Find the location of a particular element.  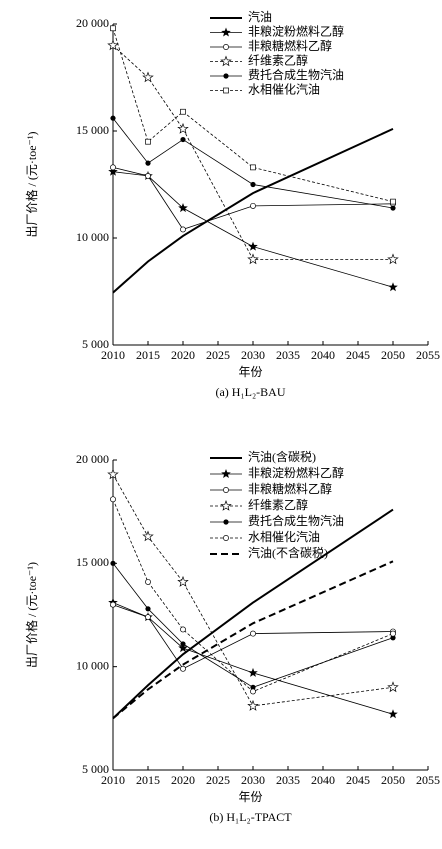

caption: (a) H₁L₂-BAU is located at coordinates (250, 392).